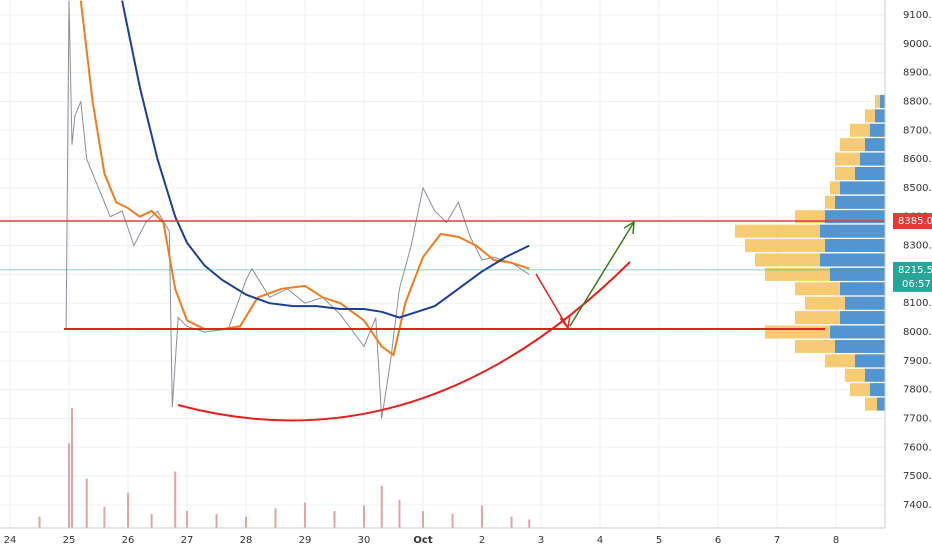 This screenshot has width=932, height=550. Describe the element at coordinates (917, 159) in the screenshot. I see `y-tick-label: 8600.0` at that location.